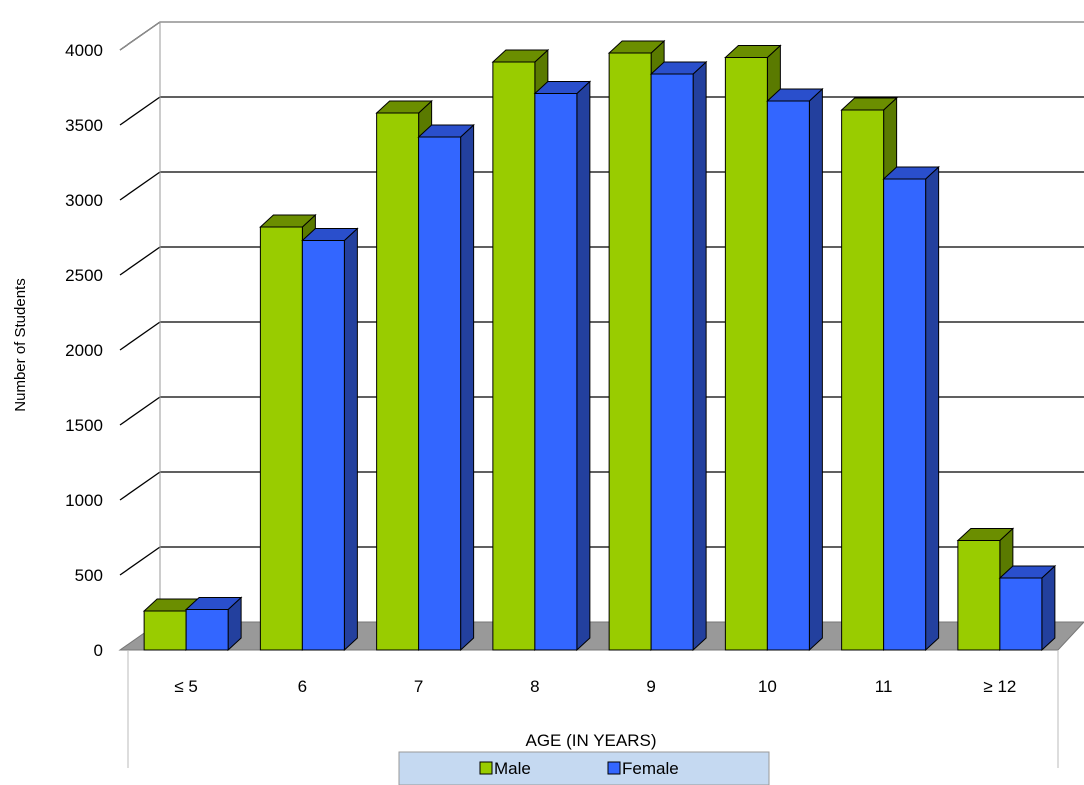 This screenshot has width=1084, height=785. What do you see at coordinates (186, 686) in the screenshot?
I see `category-label: ≤ 5` at bounding box center [186, 686].